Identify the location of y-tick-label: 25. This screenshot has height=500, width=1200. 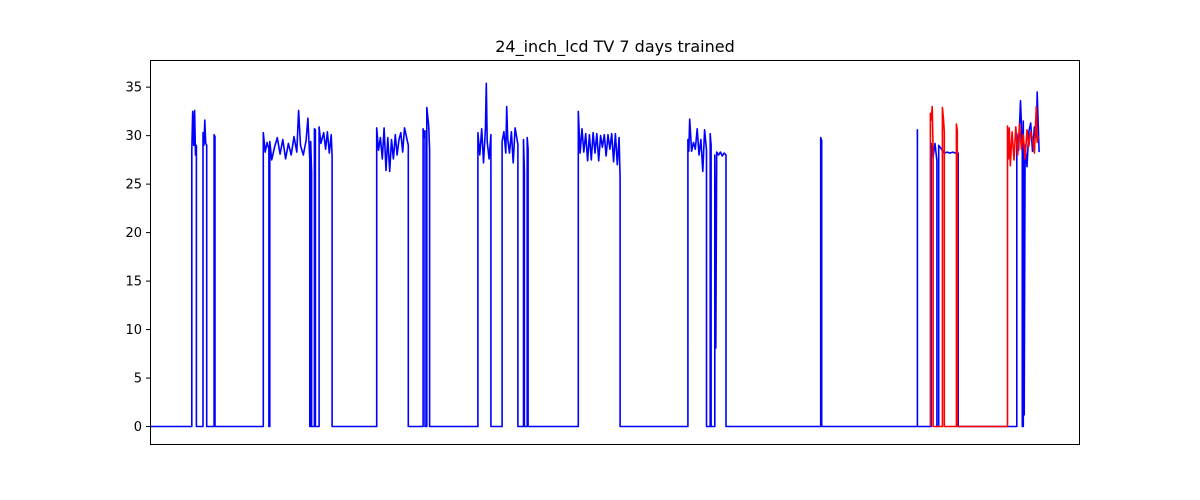
(133, 185).